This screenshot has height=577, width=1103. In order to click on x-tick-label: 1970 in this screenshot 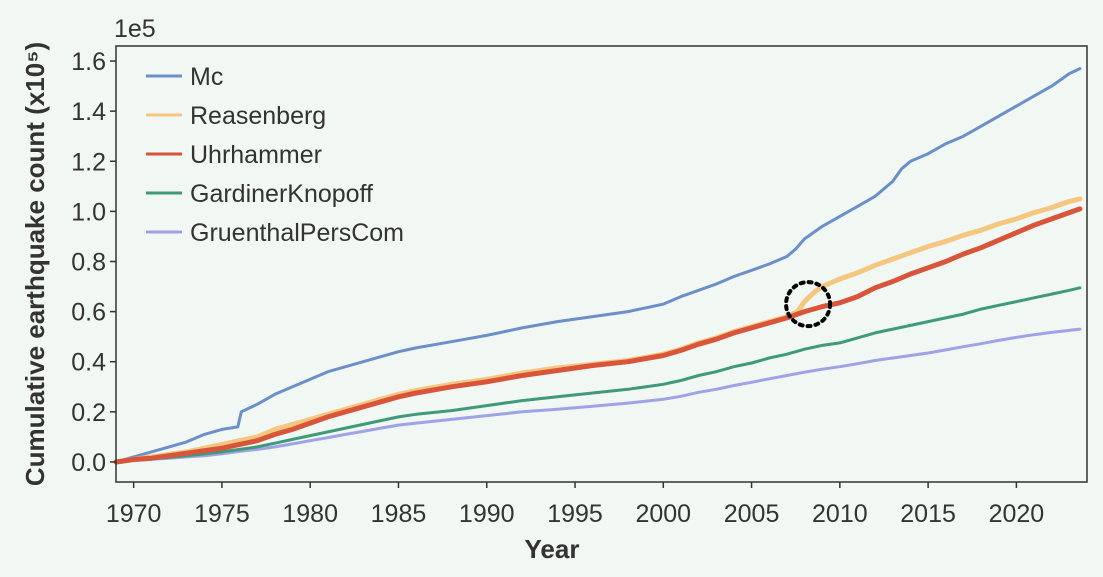, I will do `click(134, 514)`.